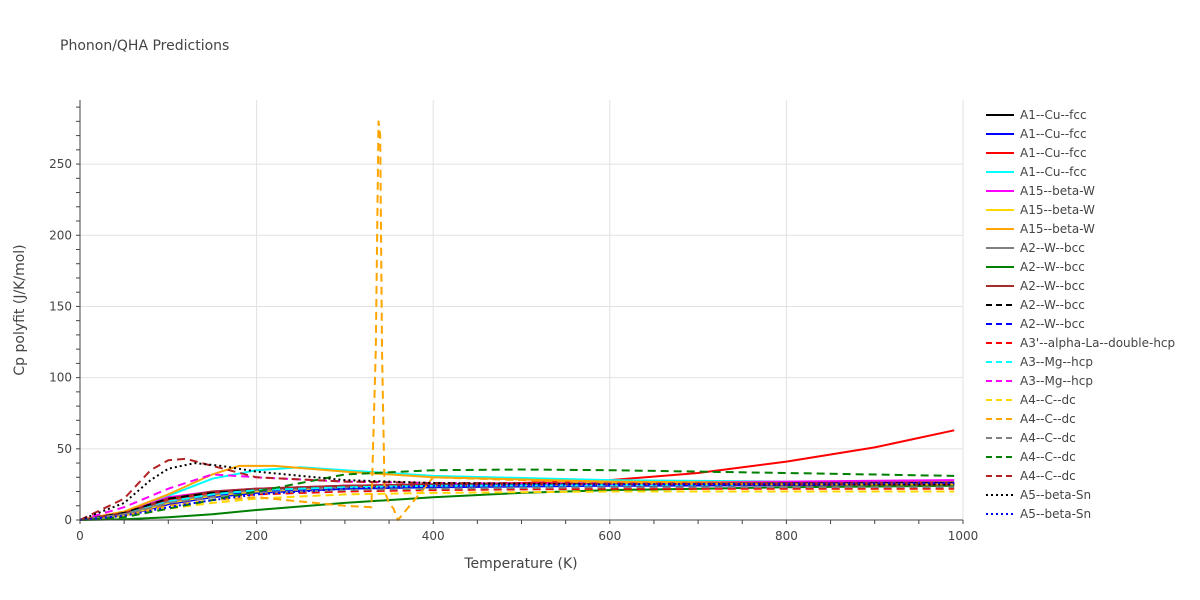  Describe the element at coordinates (144, 46) in the screenshot. I see `chart-title: Phonon/QHA Predictions` at that location.